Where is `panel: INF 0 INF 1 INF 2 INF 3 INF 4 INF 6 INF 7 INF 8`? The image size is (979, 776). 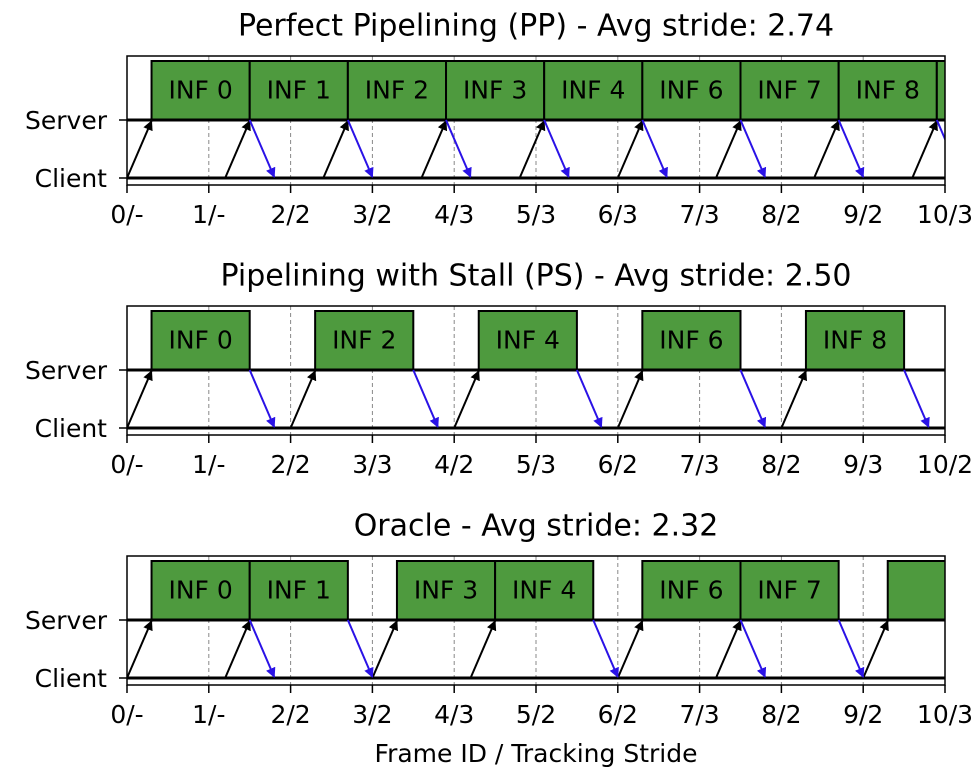
panel: INF 0 INF 1 INF 2 INF 3 INF 4 INF 6 INF 7 INF 8 is located at coordinates (536, 120).